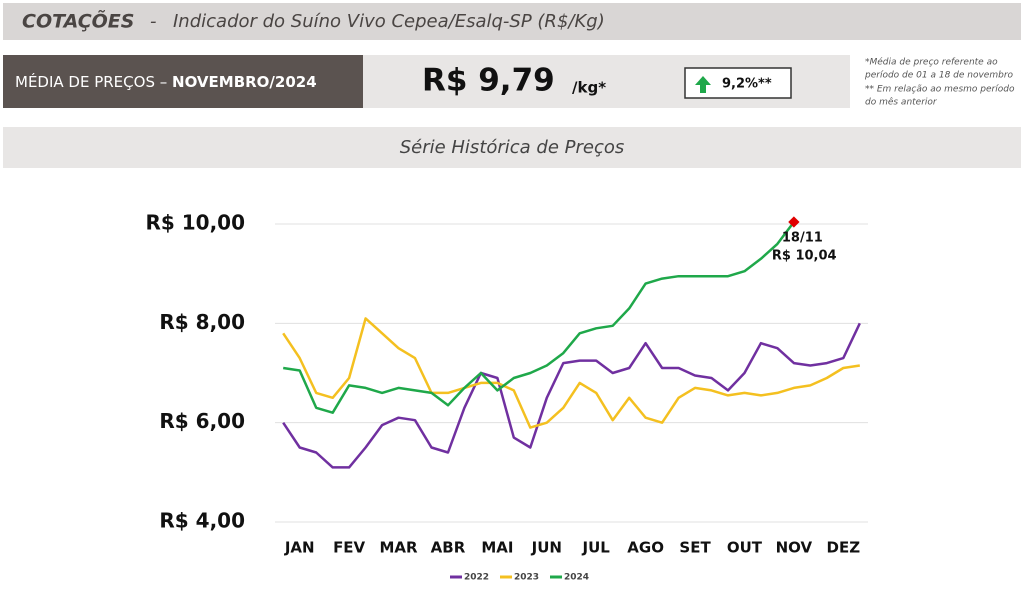 The height and width of the screenshot is (596, 1024). I want to click on x-tick-label: JUN, so click(546, 548).